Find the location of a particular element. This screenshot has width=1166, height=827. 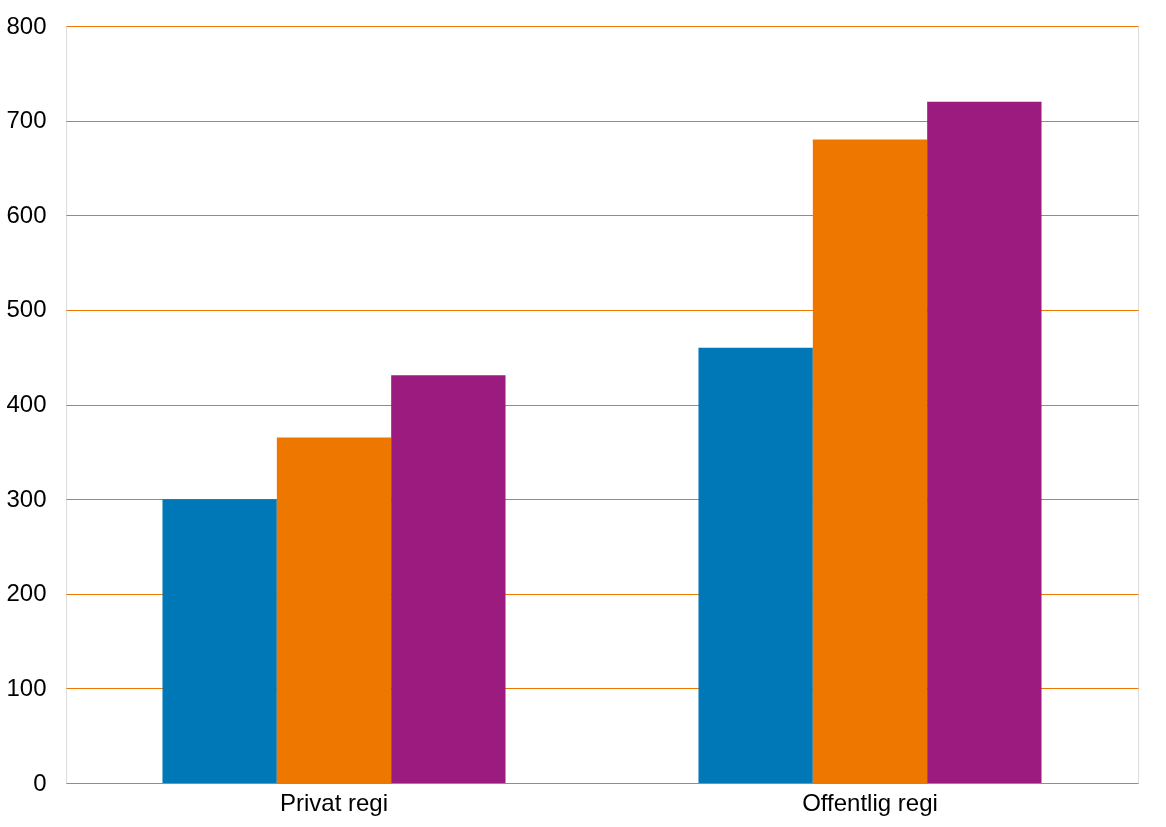

x-tick-label: Privat regi is located at coordinates (334, 802).